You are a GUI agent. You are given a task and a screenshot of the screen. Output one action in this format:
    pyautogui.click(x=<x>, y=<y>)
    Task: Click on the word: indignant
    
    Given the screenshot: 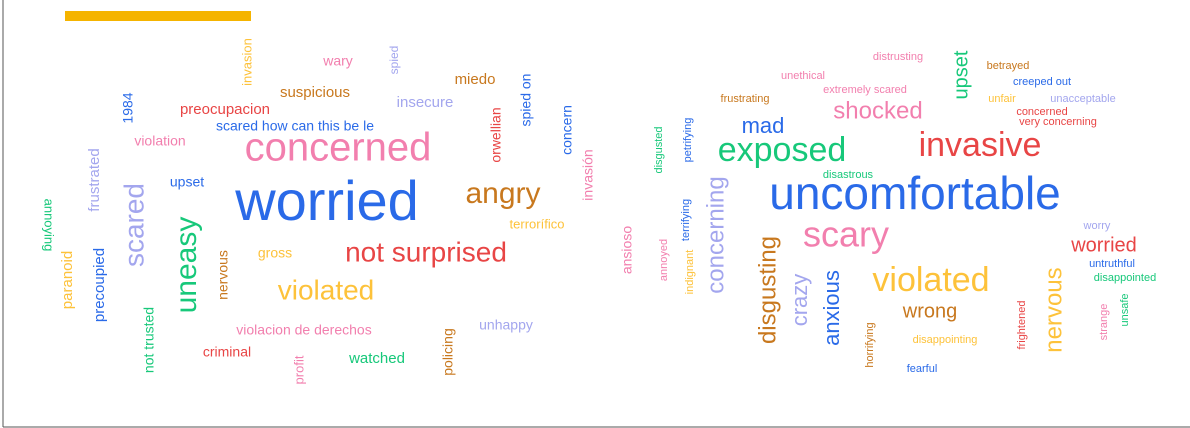 What is the action you would take?
    pyautogui.click(x=690, y=272)
    